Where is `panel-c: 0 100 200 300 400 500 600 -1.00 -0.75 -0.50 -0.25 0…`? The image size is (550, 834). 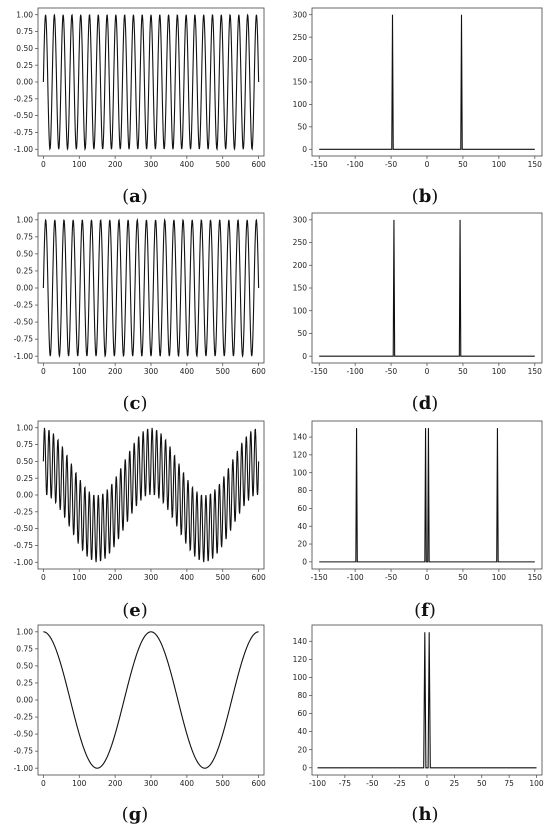 panel-c: 0 100 200 300 400 500 600 -1.00 -0.75 -0.50 -0.25 0… is located at coordinates (140, 313).